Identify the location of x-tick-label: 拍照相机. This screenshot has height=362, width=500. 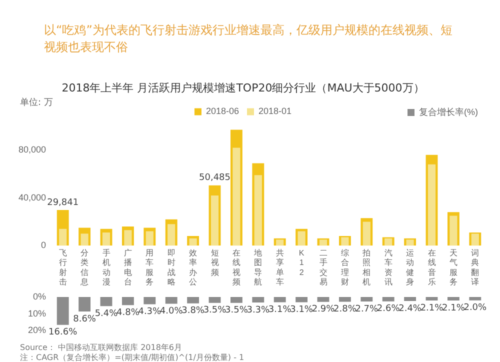
(366, 267).